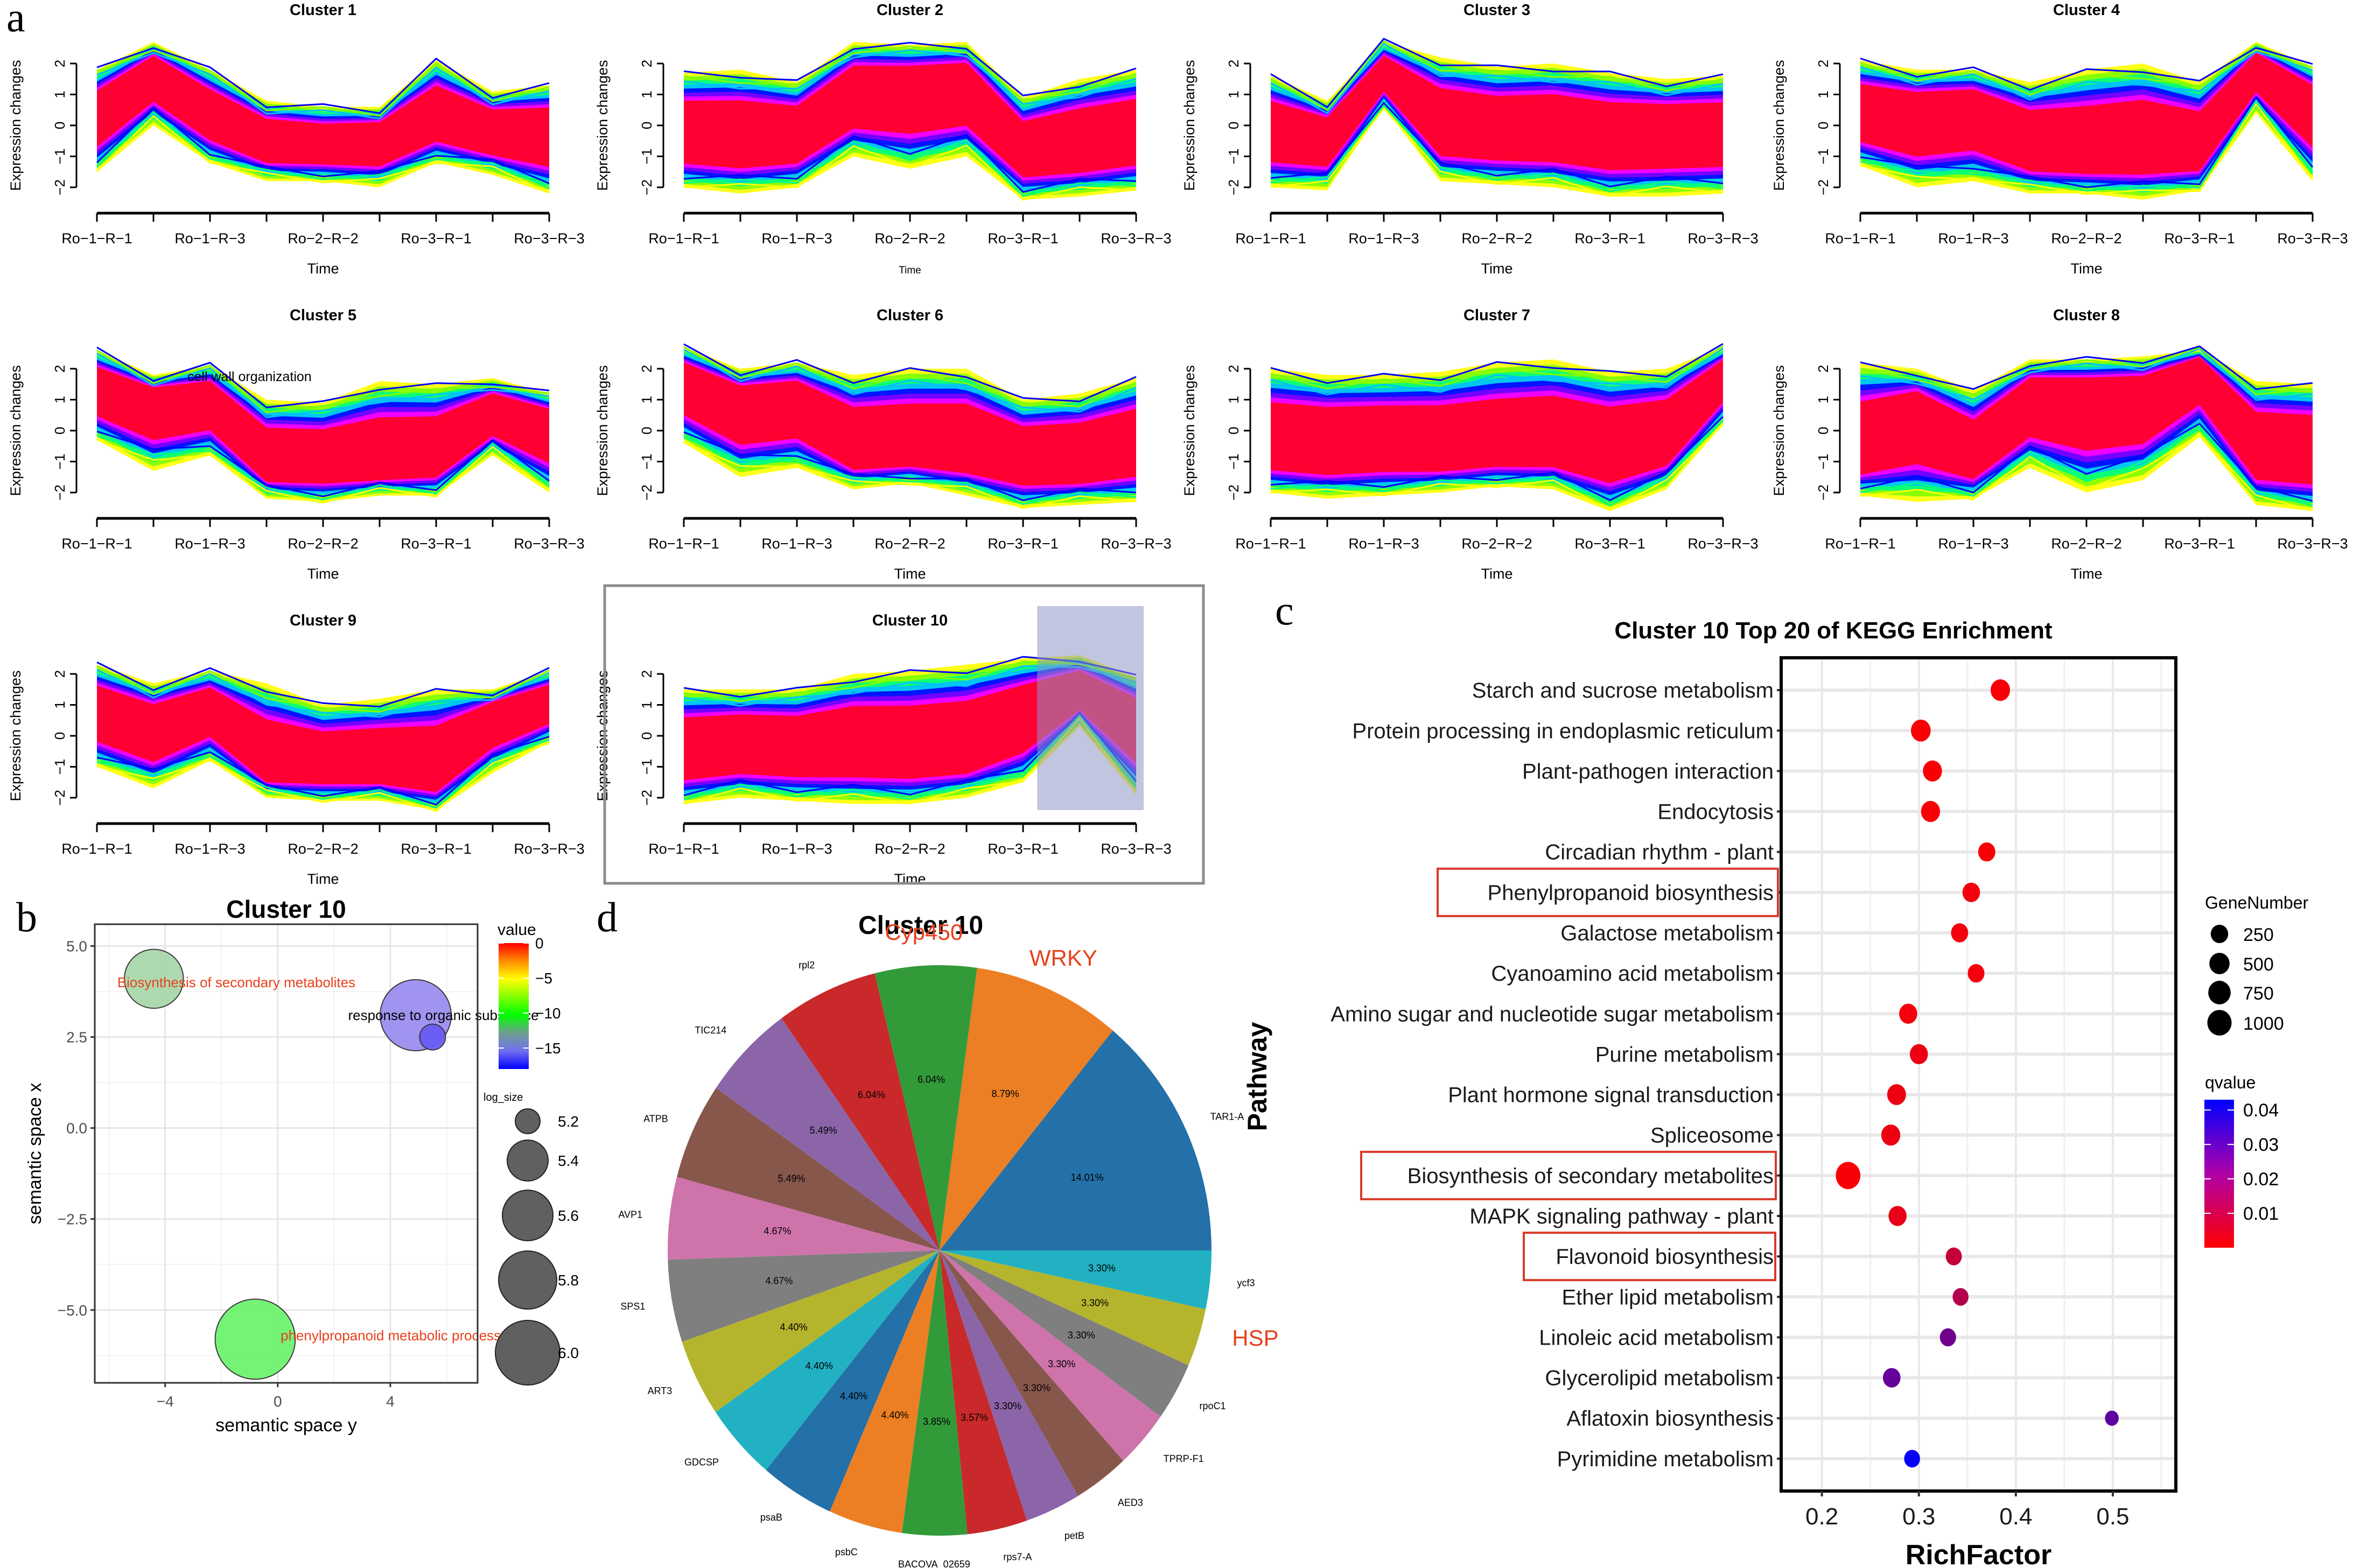 This screenshot has width=2353, height=1568. What do you see at coordinates (390, 1402) in the screenshot?
I see `x-tick-label: 4` at bounding box center [390, 1402].